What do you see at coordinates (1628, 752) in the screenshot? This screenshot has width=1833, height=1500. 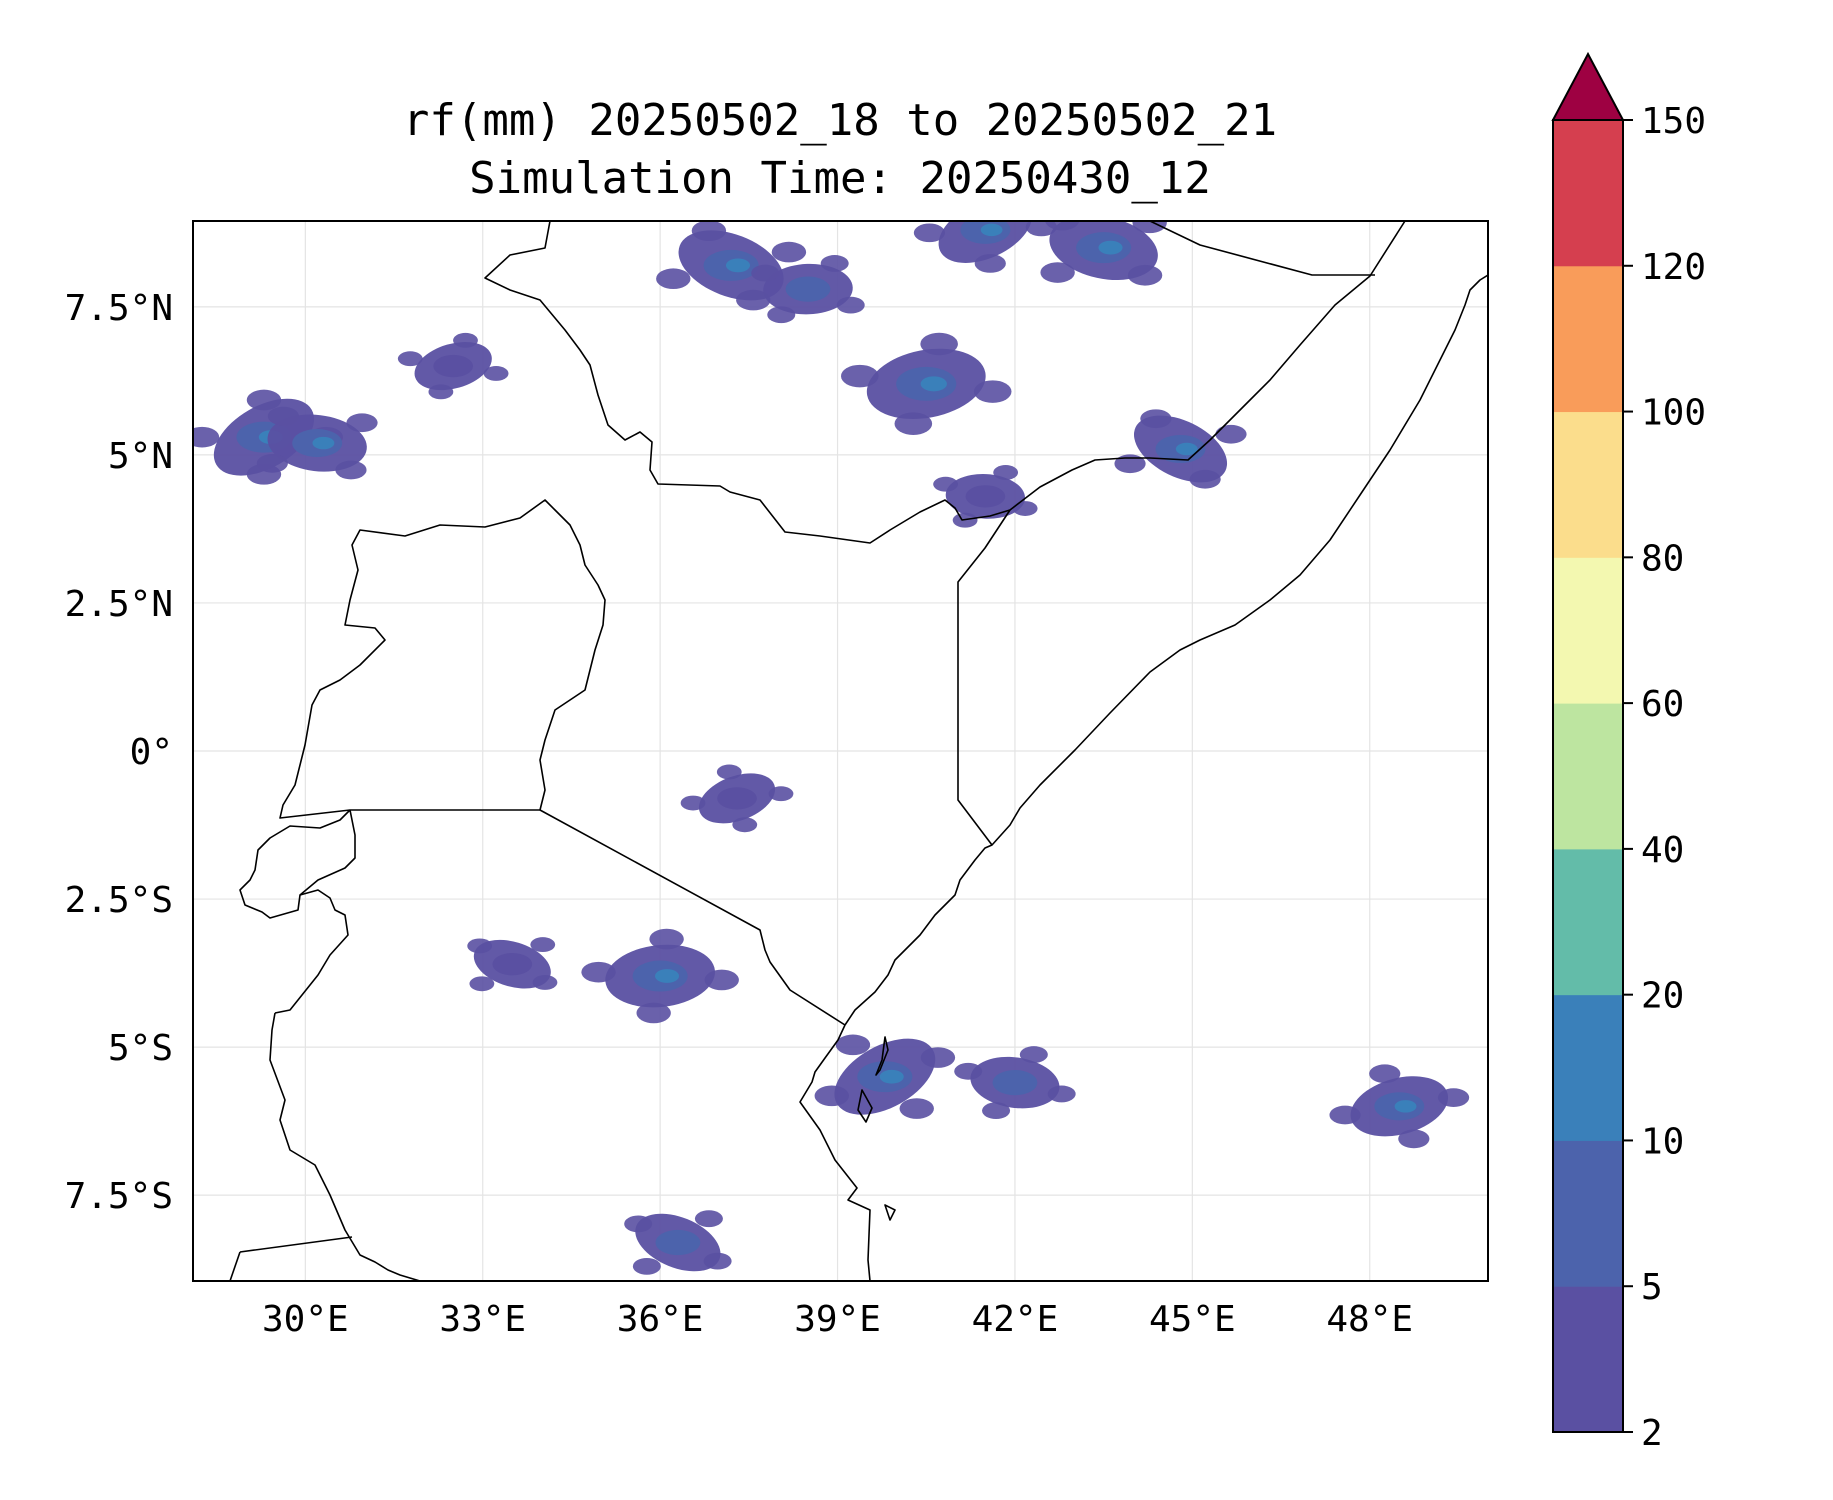 I see `colorbar: 2 5 10 20 40 60 80 100 120 150` at bounding box center [1628, 752].